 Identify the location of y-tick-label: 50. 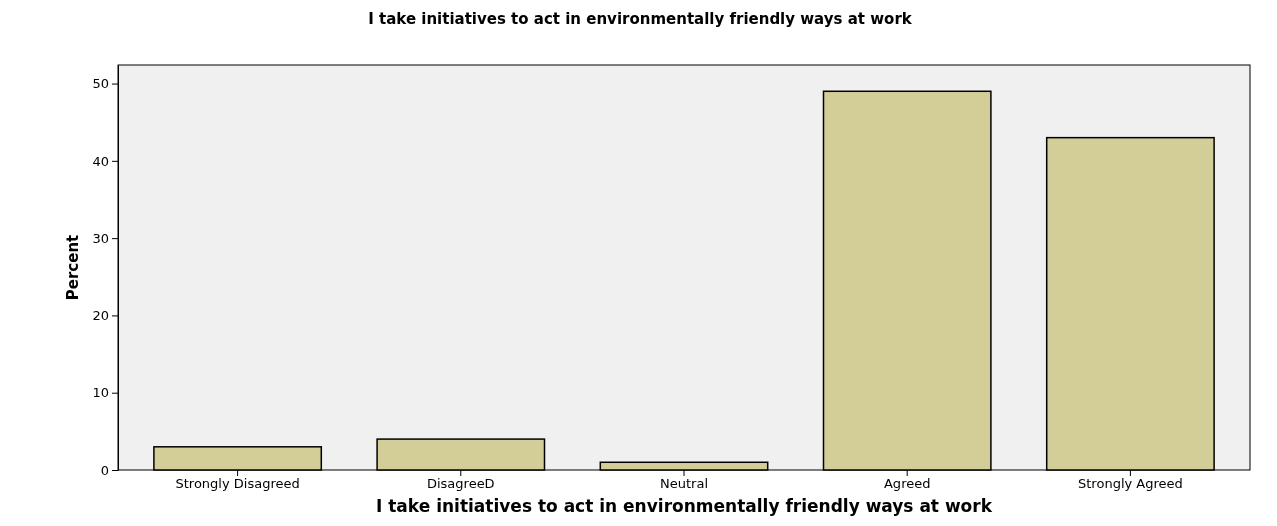
(100, 84).